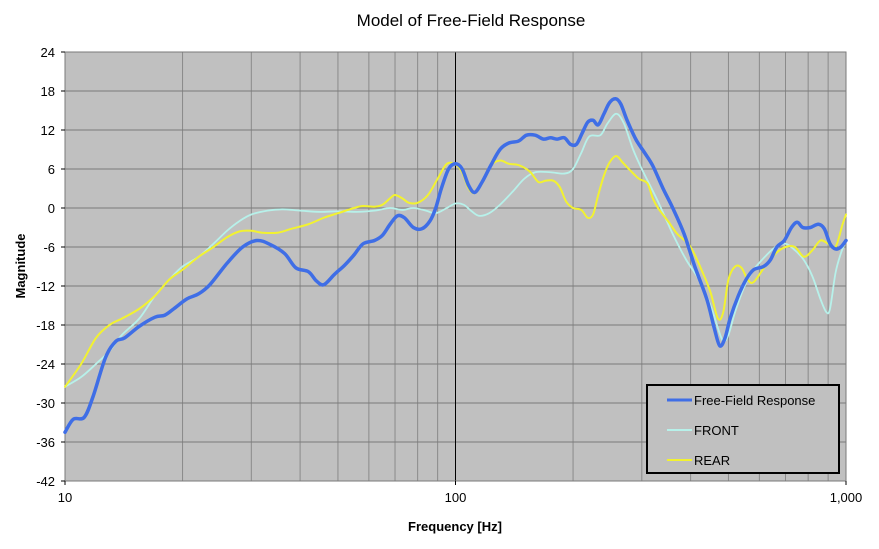  I want to click on legend-label-front: FRONT, so click(716, 430).